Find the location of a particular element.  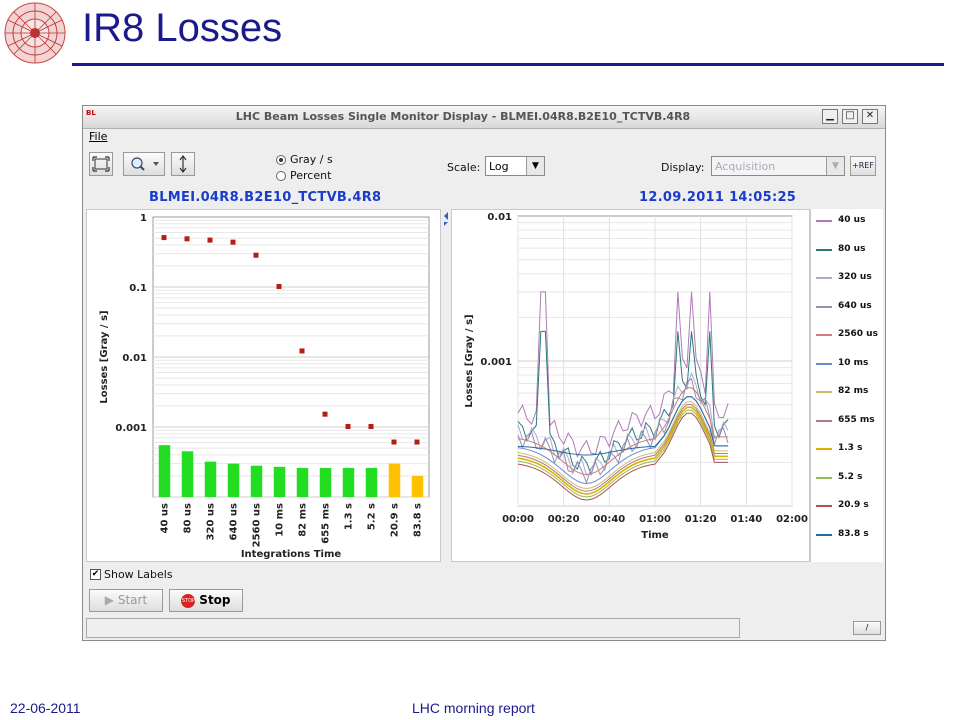

show-labels-label: Show Labels is located at coordinates (138, 574).